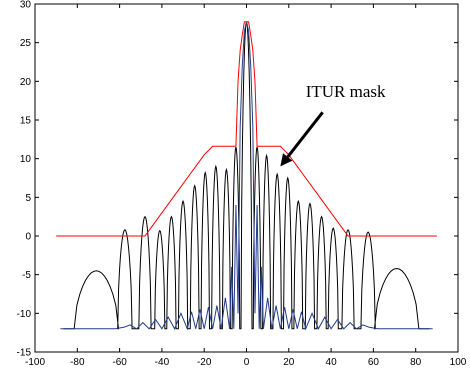 The width and height of the screenshot is (470, 371). I want to click on y-tick-label: 20, so click(26, 82).